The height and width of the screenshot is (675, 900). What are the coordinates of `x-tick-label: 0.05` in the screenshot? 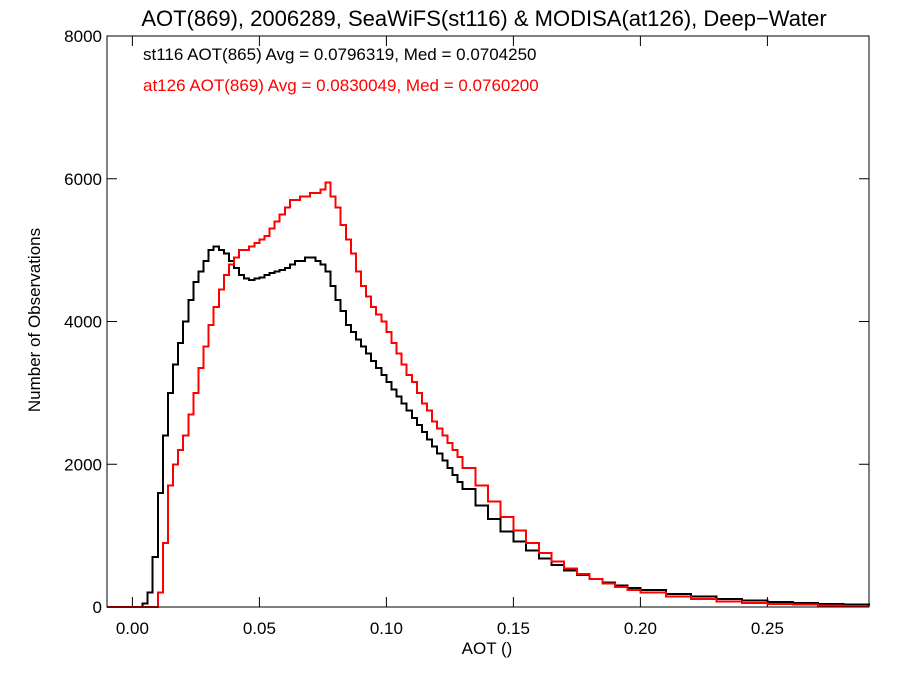 It's located at (259, 628).